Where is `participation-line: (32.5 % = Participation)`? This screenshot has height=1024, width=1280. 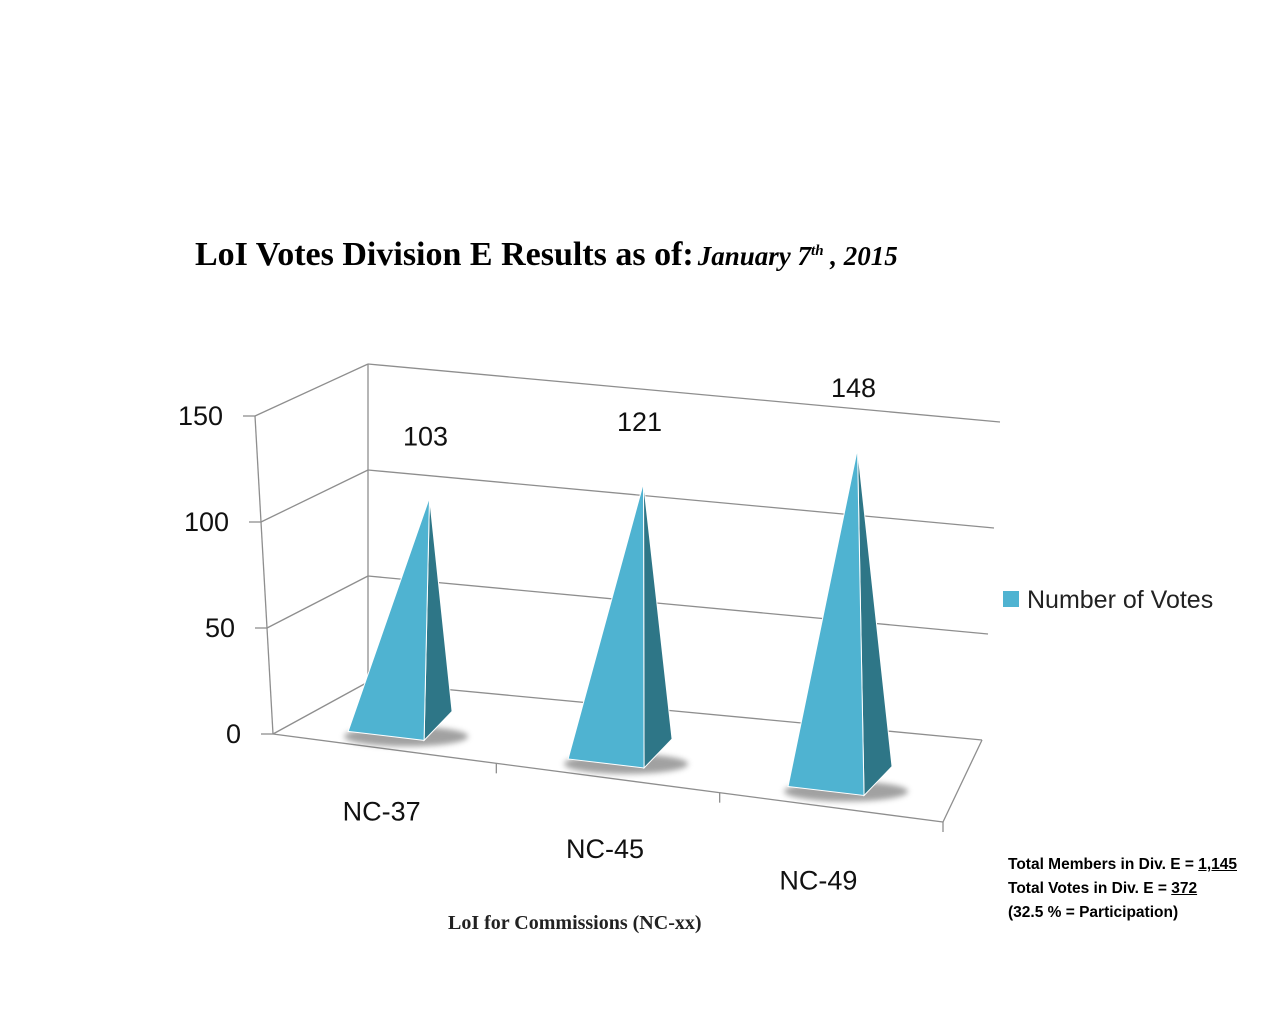
participation-line: (32.5 % = Participation) is located at coordinates (1093, 912).